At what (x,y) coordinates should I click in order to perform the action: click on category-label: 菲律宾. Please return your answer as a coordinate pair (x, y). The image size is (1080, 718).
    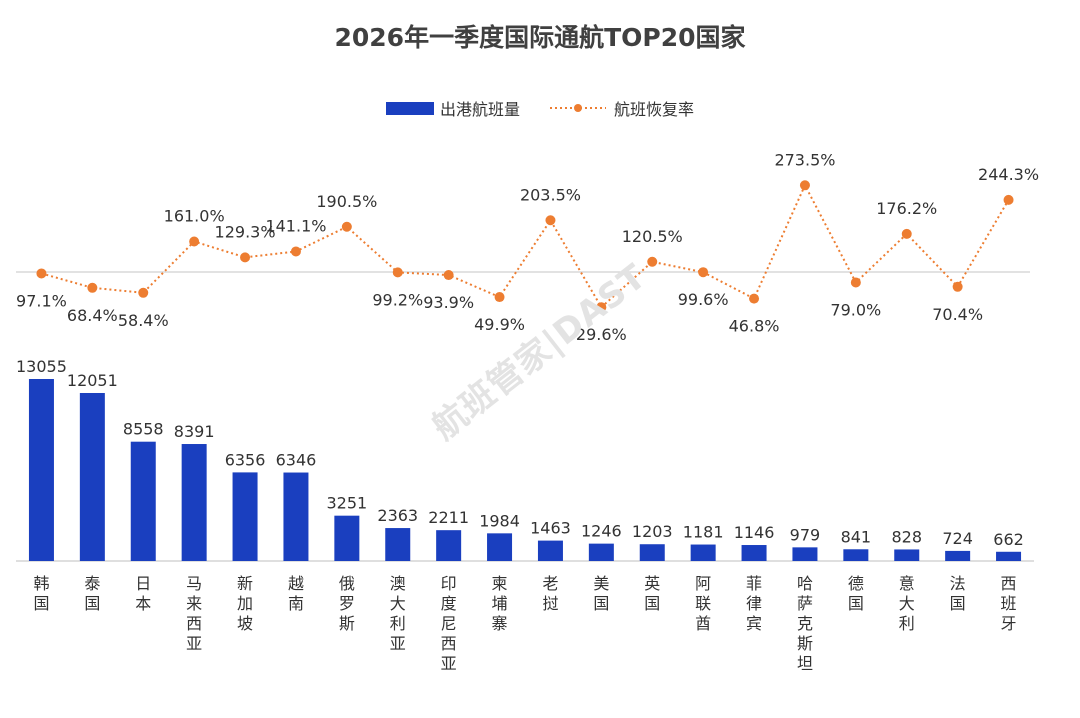
    Looking at the image, I should click on (754, 603).